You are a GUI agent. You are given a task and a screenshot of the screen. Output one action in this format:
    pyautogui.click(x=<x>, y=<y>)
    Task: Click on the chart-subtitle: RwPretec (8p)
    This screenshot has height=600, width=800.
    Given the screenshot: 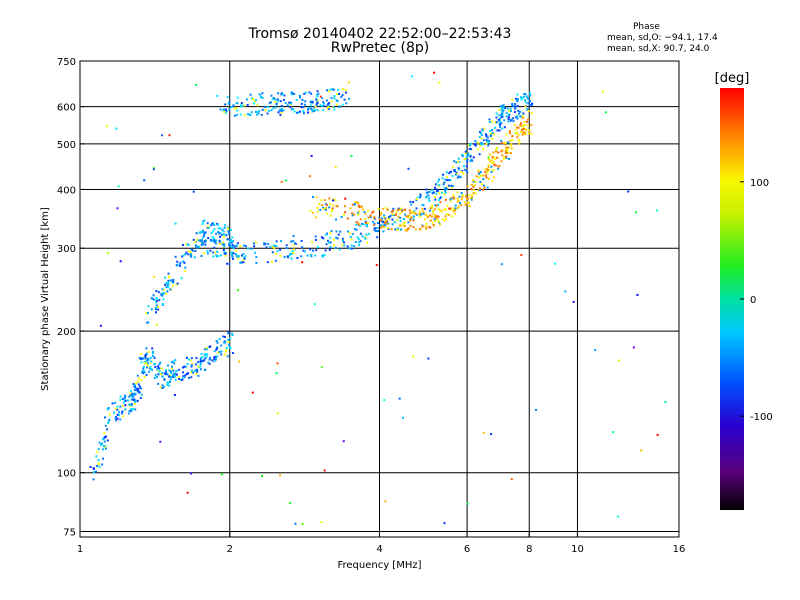 What is the action you would take?
    pyautogui.click(x=380, y=48)
    